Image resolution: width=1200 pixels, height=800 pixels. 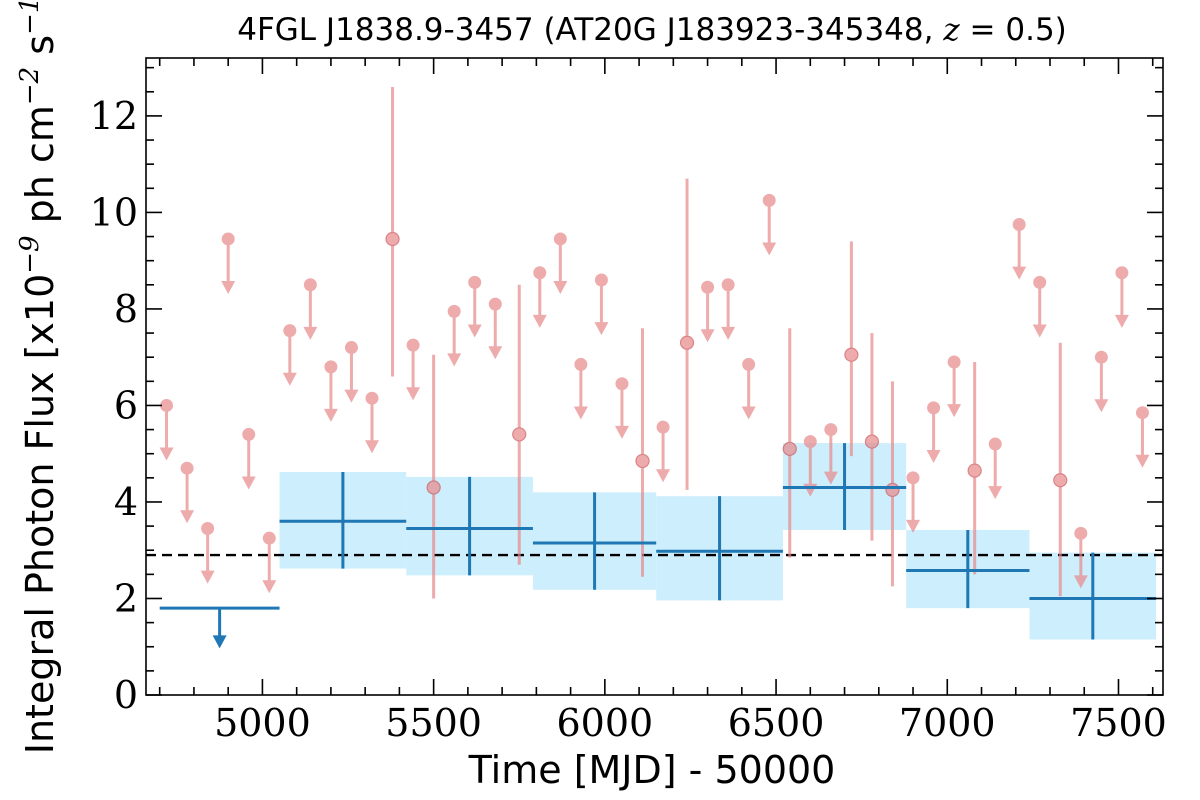 I want to click on chart-title-math-var: z, so click(x=951, y=30).